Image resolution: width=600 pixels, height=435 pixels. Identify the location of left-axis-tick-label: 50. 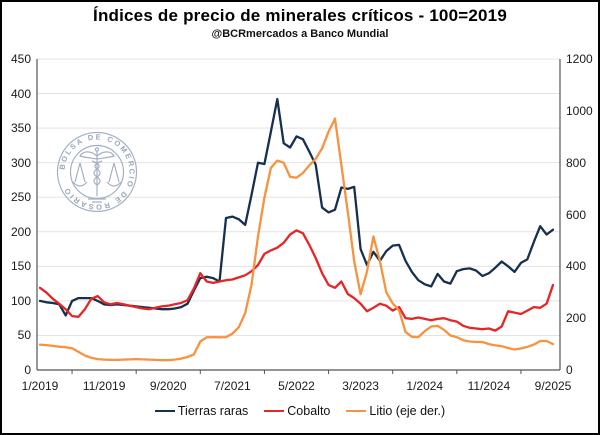
(24, 335).